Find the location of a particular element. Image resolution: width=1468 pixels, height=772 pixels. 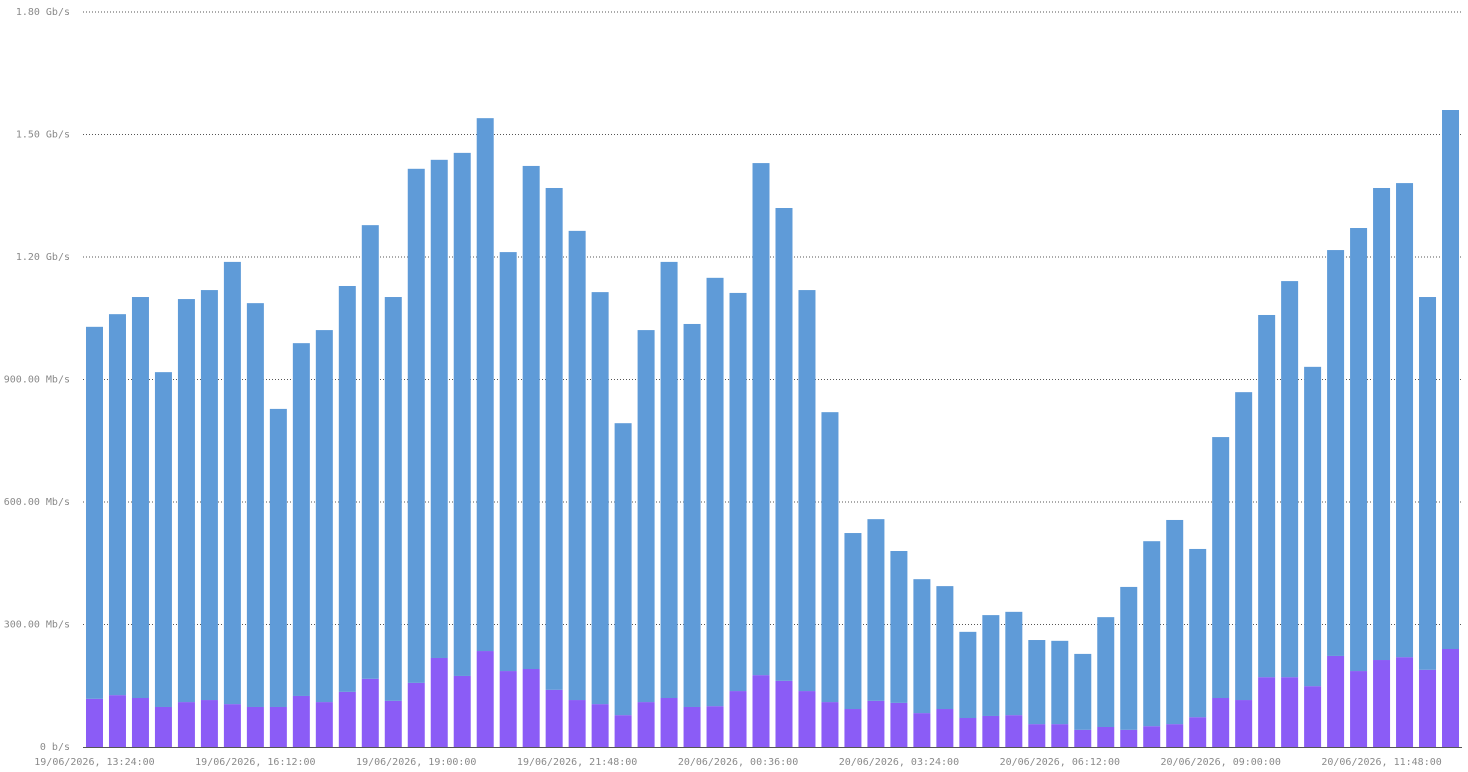

x-tick-label: 20/06/2026, 11:48:00 is located at coordinates (1381, 762).